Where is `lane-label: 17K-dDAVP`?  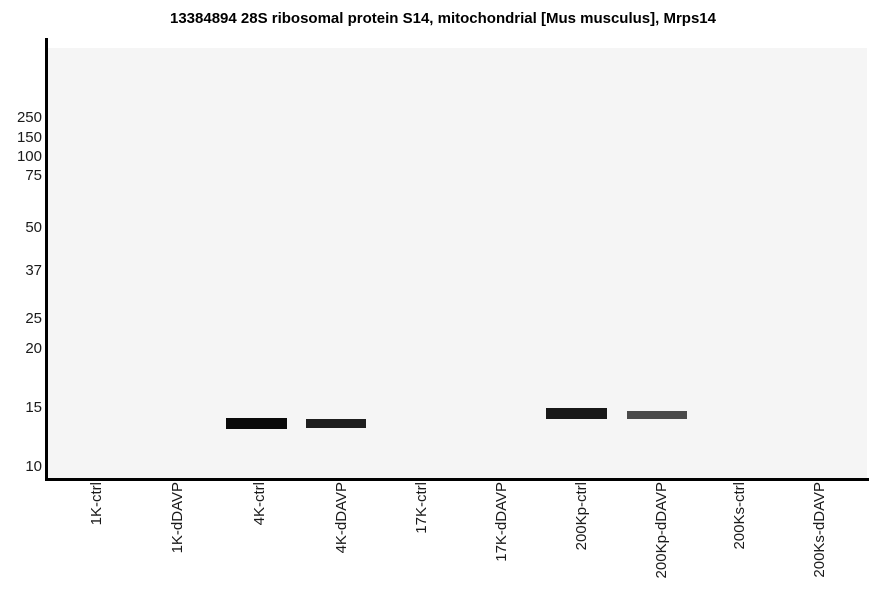 lane-label: 17K-dDAVP is located at coordinates (501, 522).